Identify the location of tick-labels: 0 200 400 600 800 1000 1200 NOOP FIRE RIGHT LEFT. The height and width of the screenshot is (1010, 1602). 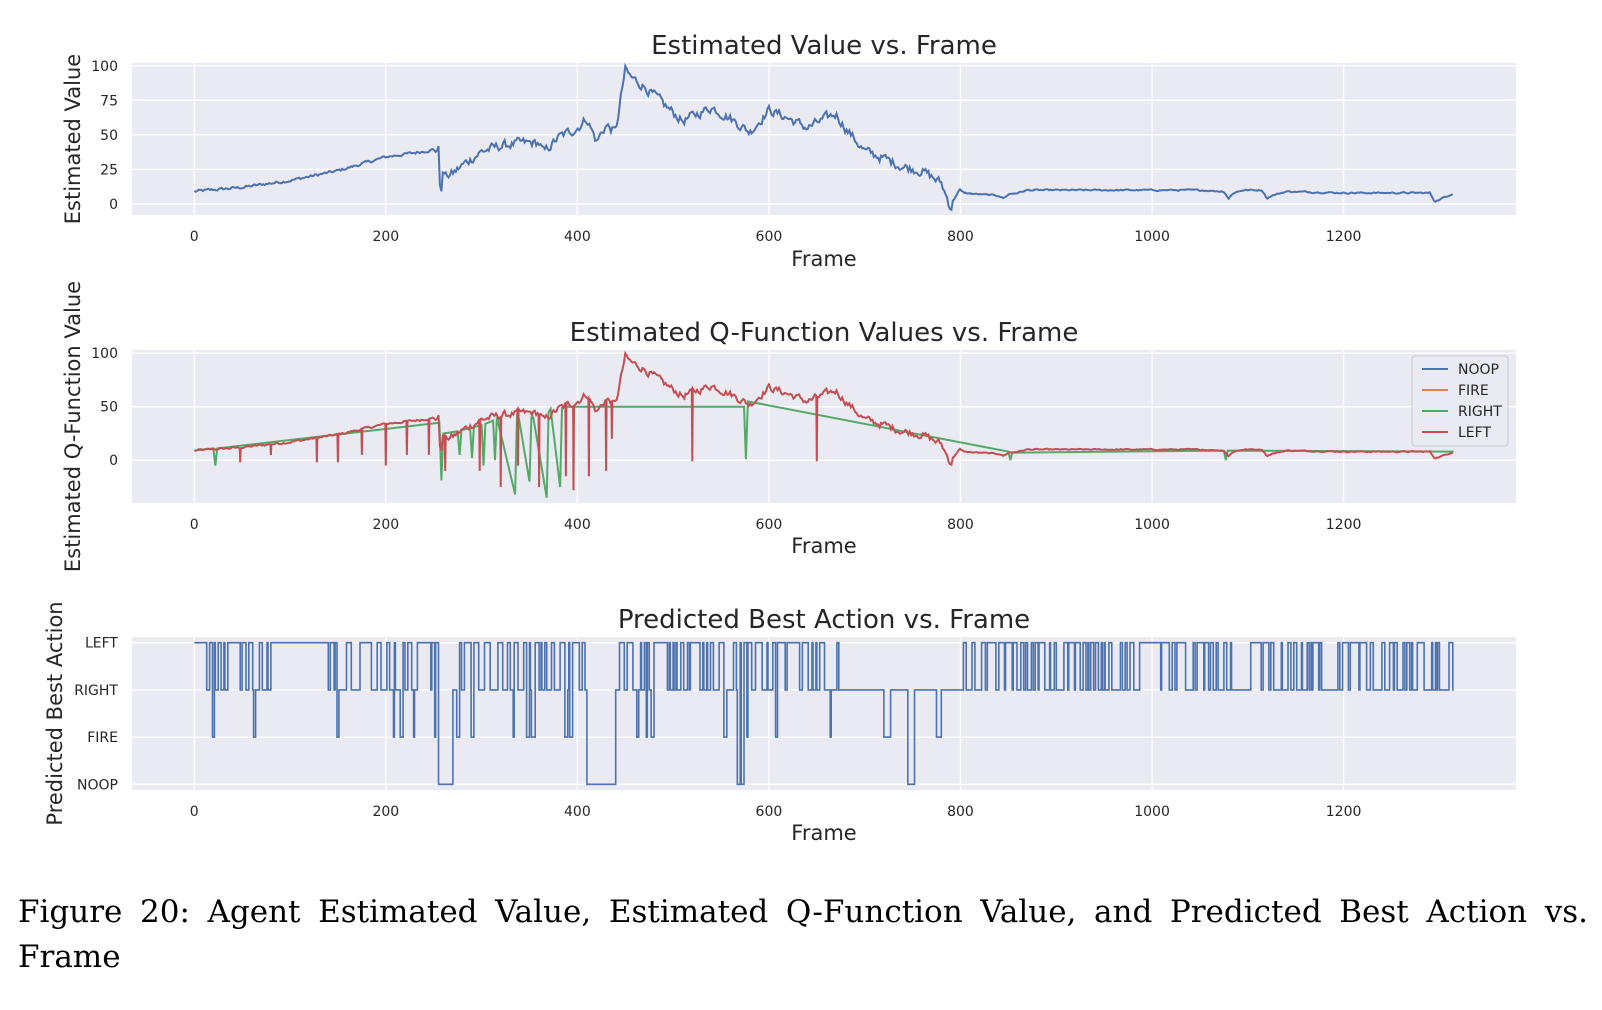
(717, 728).